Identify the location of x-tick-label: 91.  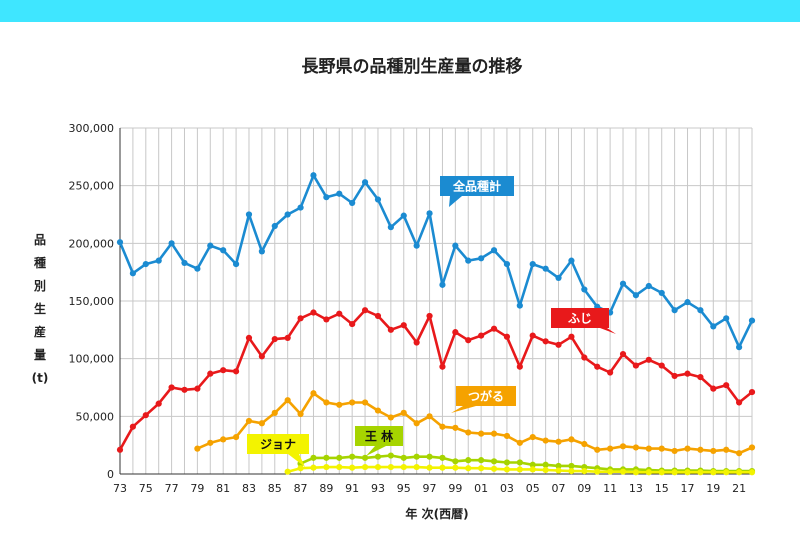
(352, 488).